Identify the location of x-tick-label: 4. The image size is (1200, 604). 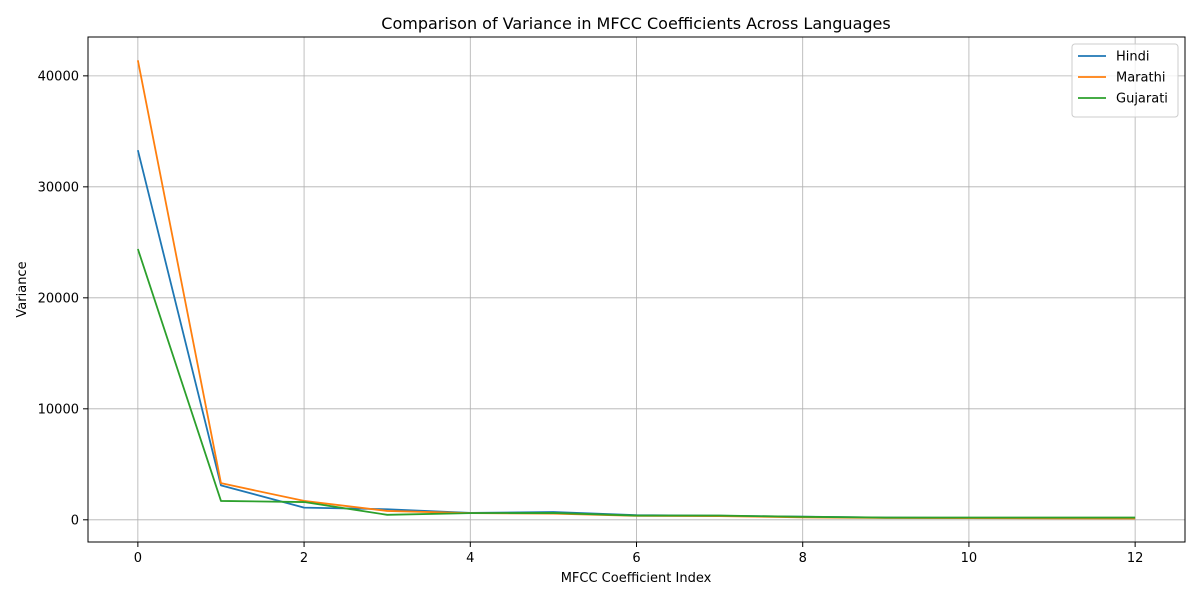
(470, 558).